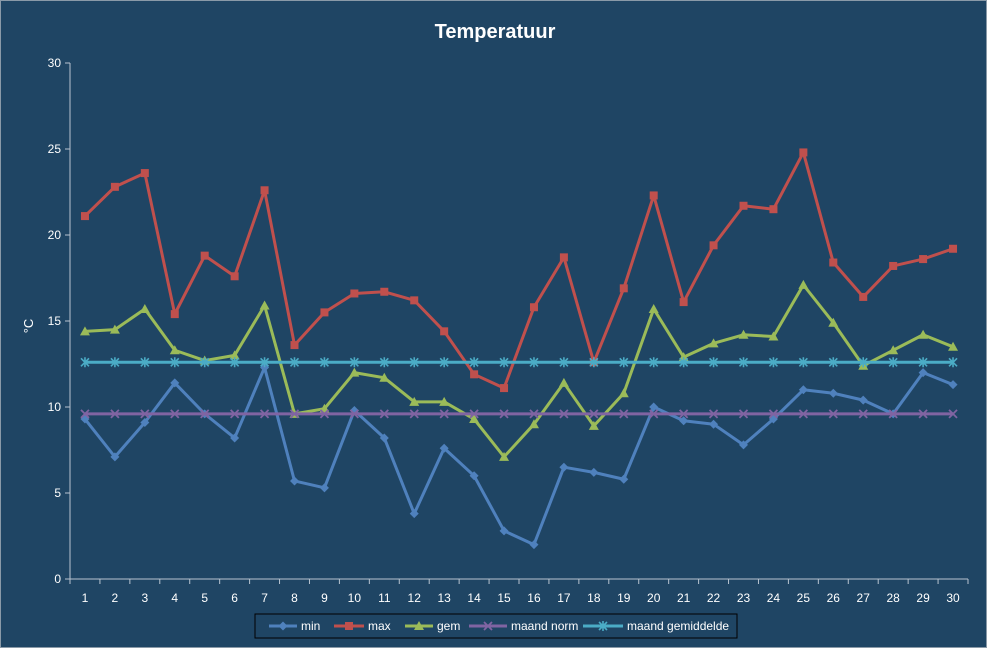 This screenshot has width=987, height=648. I want to click on legend-marker-maand-norm, so click(488, 626).